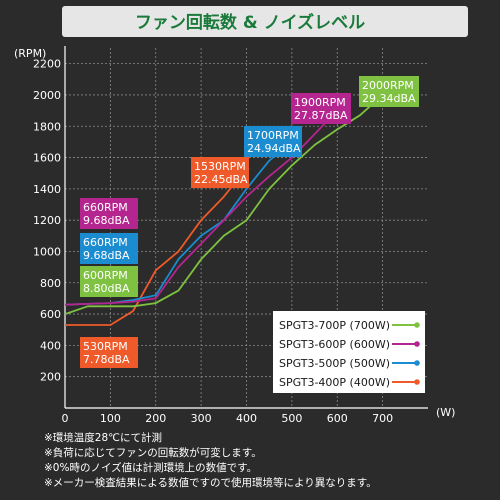 The width and height of the screenshot is (500, 500). I want to click on callout-text: 1900RPM, so click(320, 102).